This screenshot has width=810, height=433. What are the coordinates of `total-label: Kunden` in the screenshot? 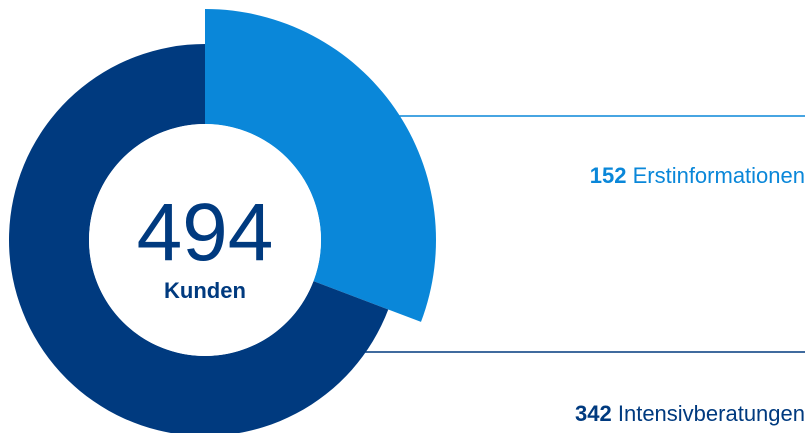 It's located at (205, 290).